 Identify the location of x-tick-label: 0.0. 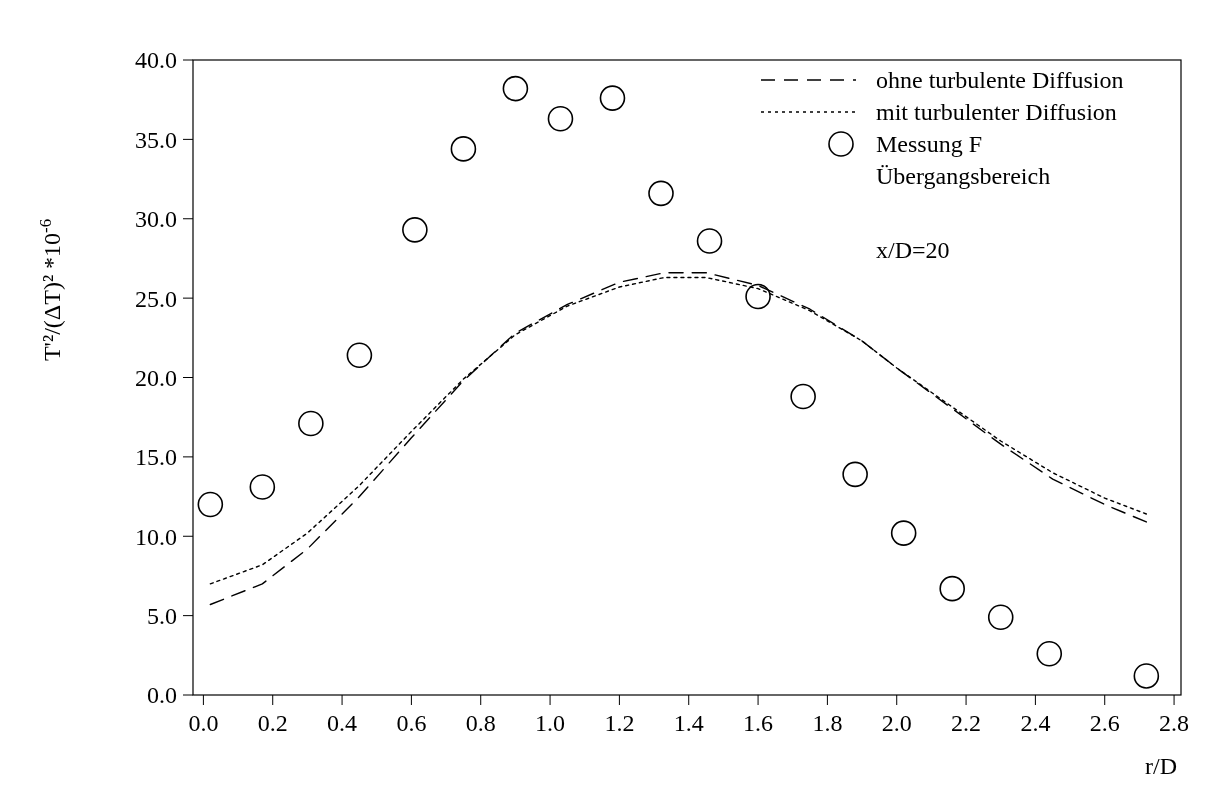
(203, 723).